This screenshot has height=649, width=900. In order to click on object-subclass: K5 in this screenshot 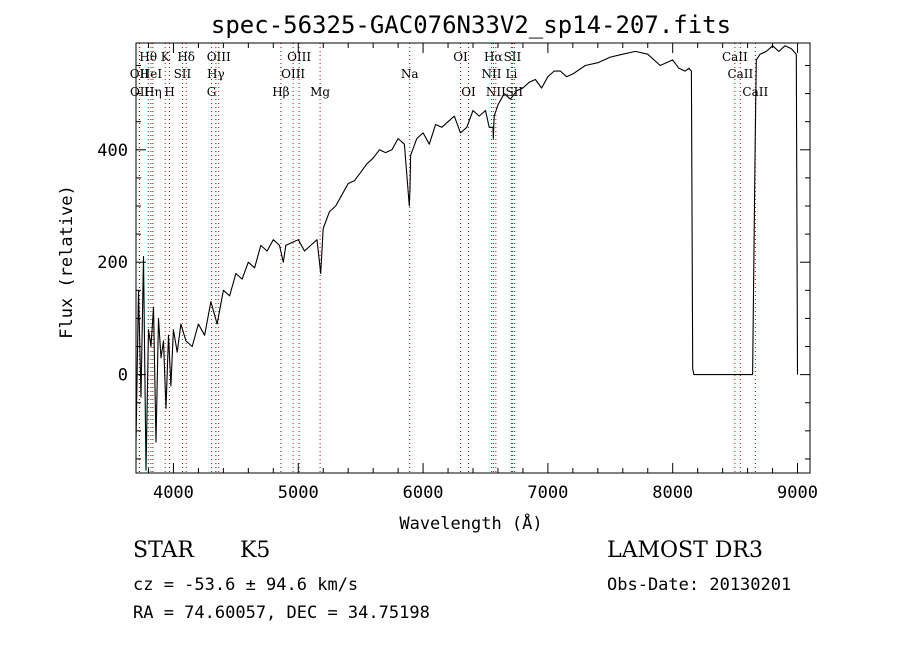, I will do `click(255, 550)`.